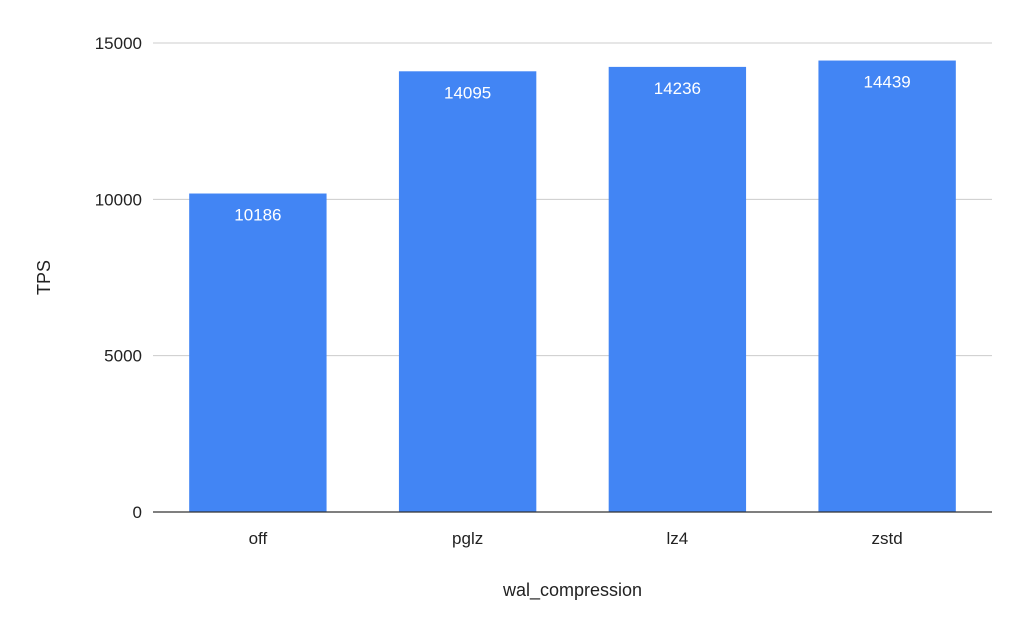  I want to click on data-label-zstd: 14439, so click(886, 82).